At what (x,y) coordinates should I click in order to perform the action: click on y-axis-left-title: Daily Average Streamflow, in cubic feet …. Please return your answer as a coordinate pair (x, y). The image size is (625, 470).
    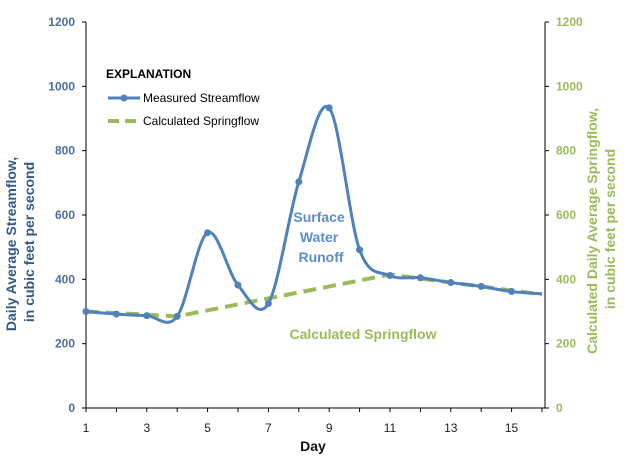
    Looking at the image, I should click on (20, 242).